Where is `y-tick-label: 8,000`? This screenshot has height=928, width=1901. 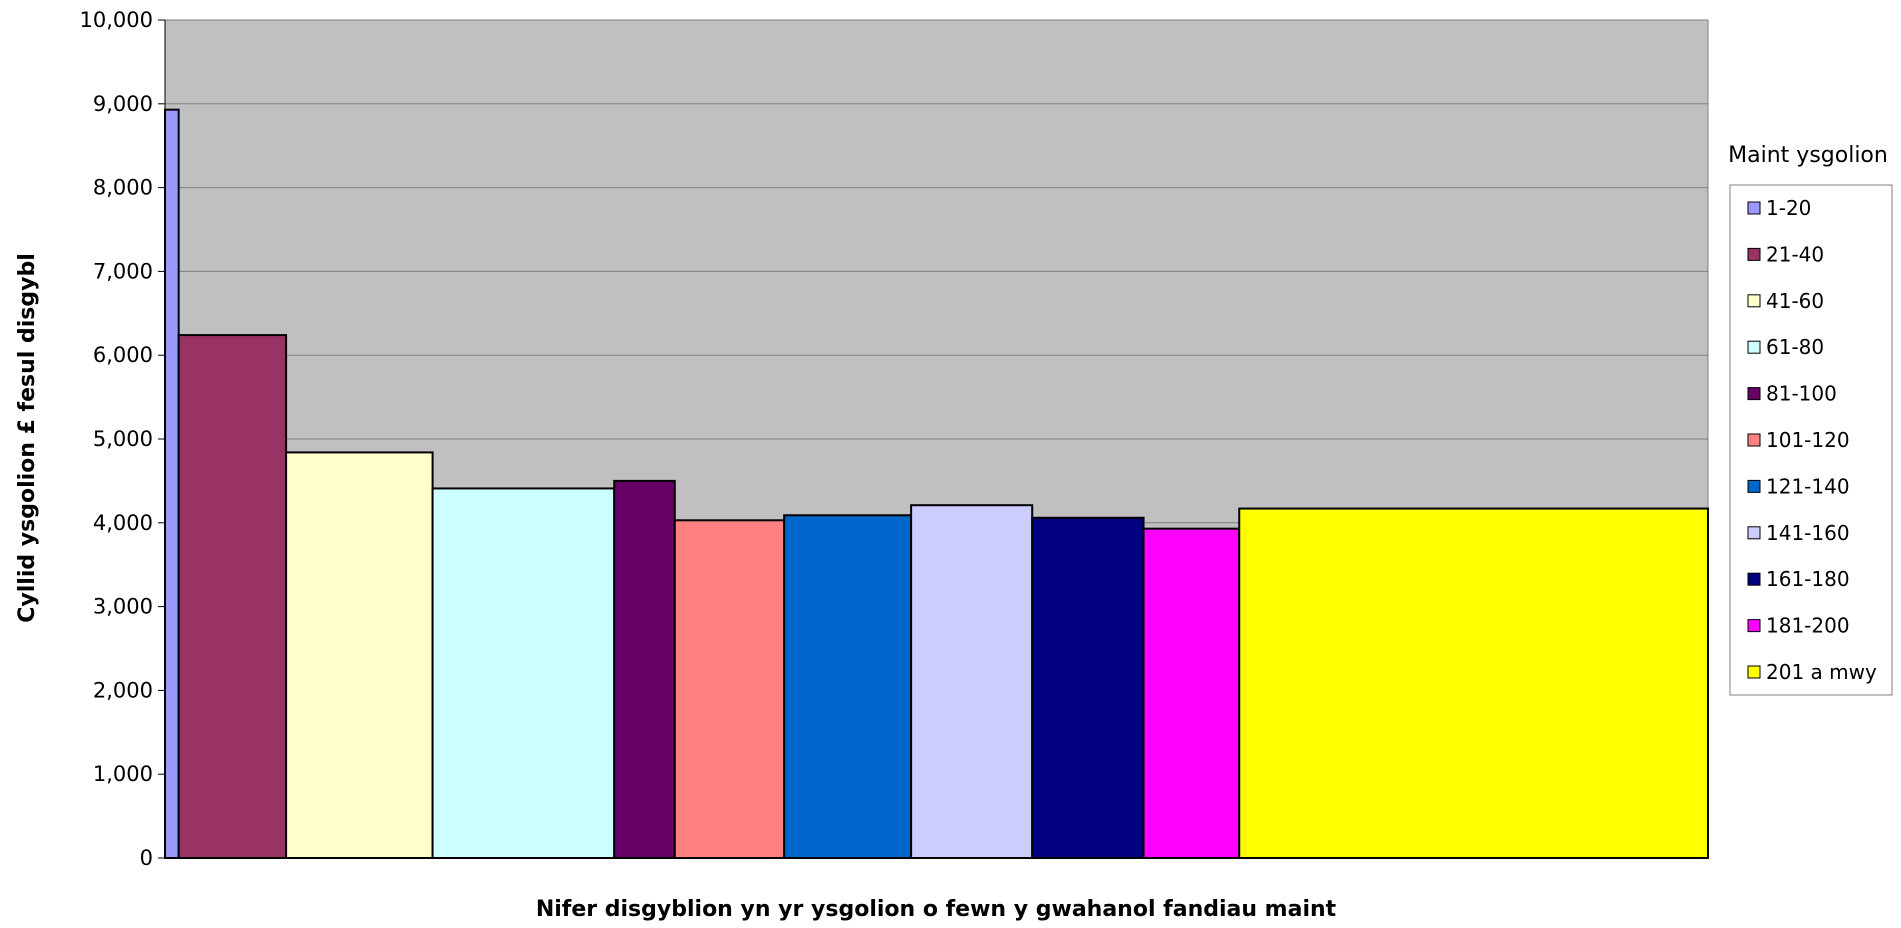 y-tick-label: 8,000 is located at coordinates (123, 188).